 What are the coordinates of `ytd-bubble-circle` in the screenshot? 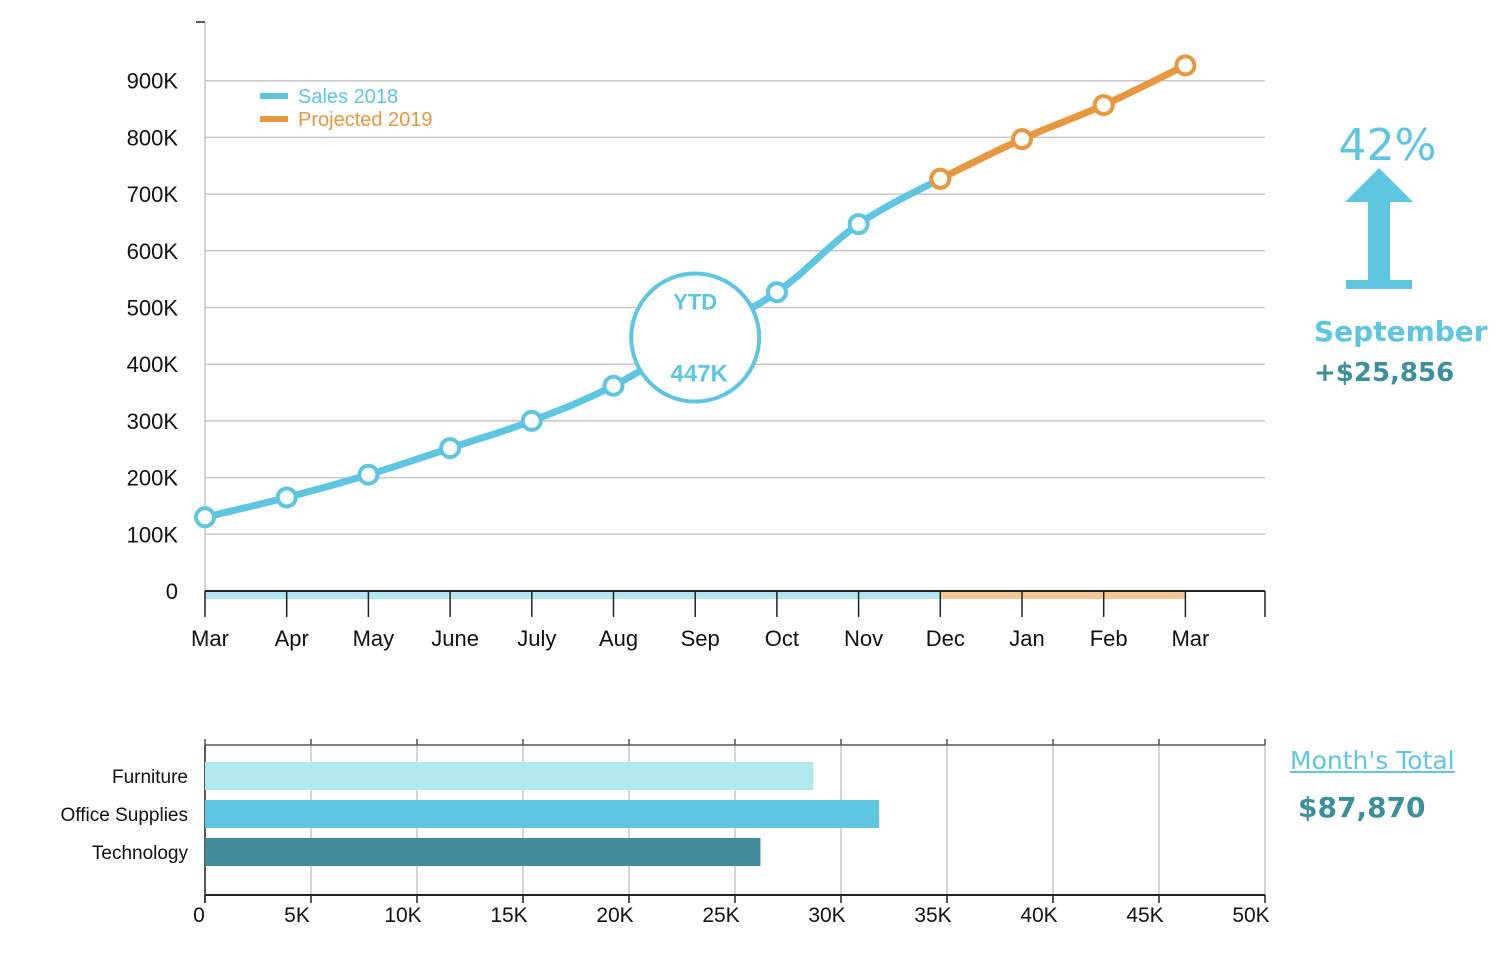 It's located at (695, 337).